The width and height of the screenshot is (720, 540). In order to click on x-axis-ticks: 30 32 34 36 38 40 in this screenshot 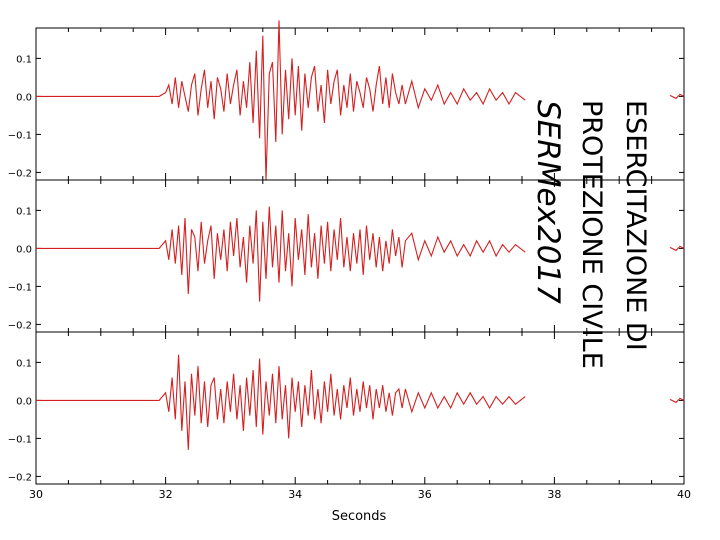, I will do `click(360, 494)`.